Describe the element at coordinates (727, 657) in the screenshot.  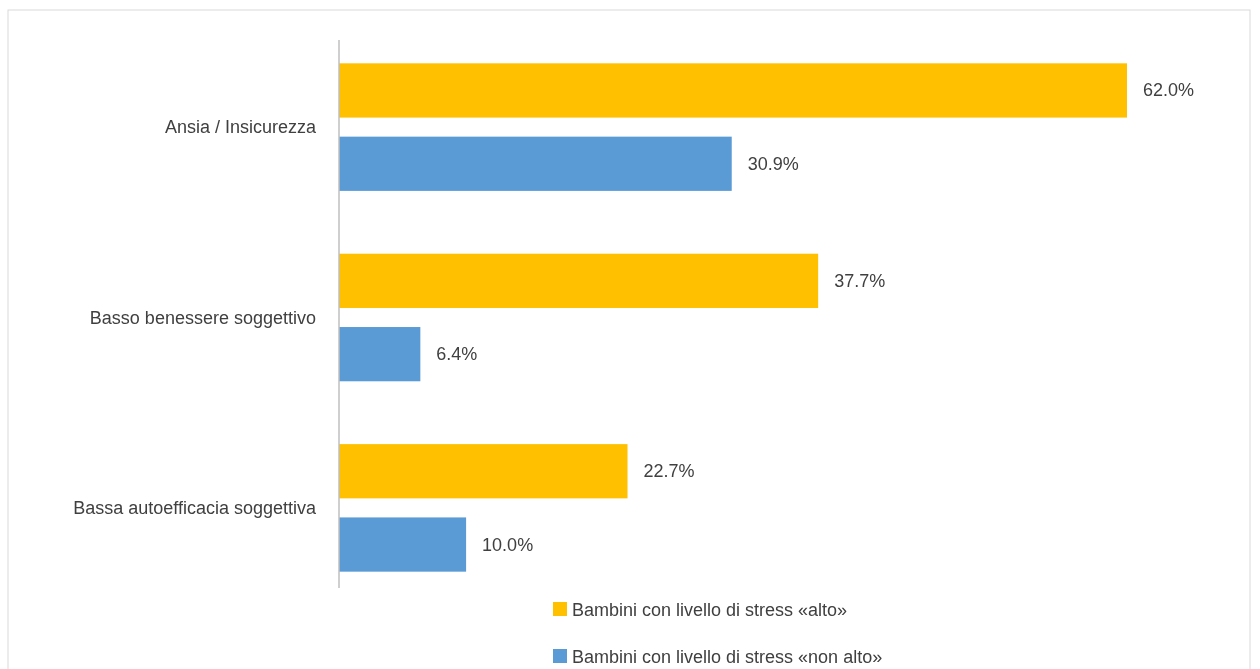
I see `legend-label: Bambini con livello di stress «non alto»` at that location.